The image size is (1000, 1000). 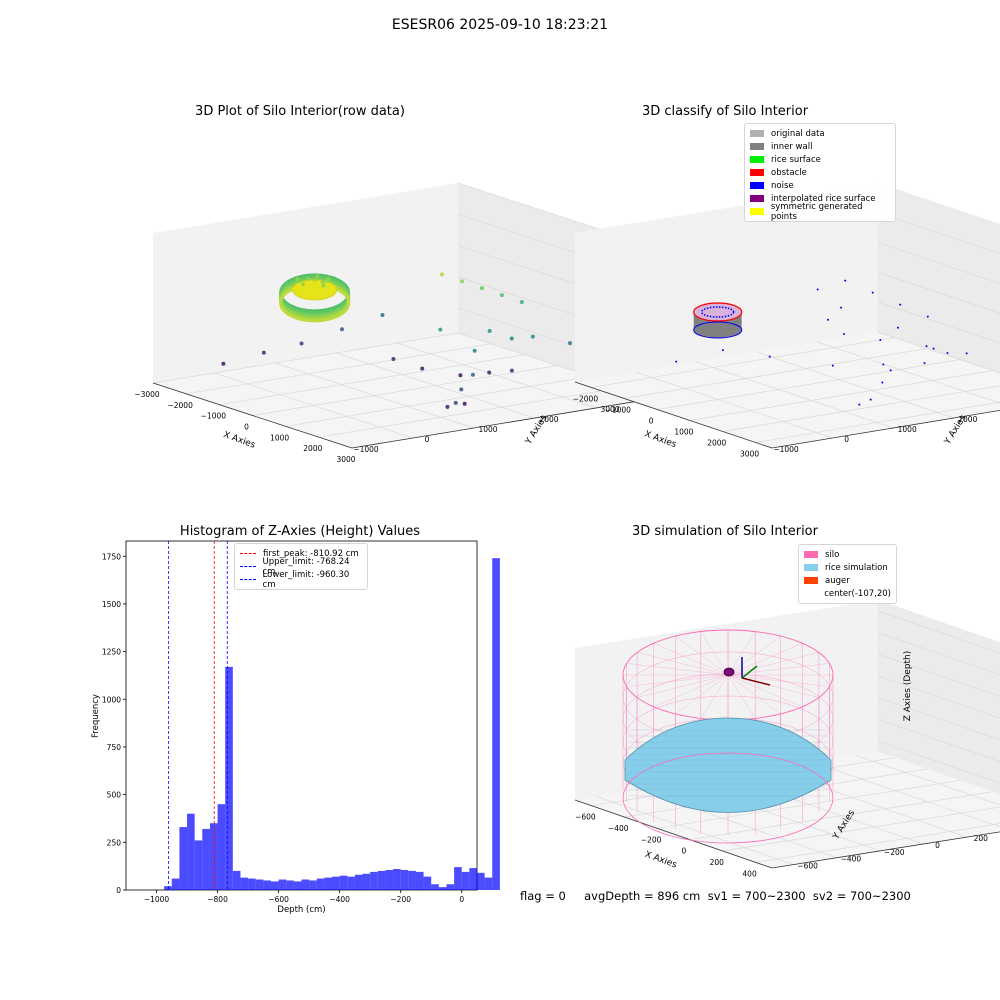 I want to click on figure-title: ESESR06 2025-09-10 18:23:21, so click(x=500, y=25).